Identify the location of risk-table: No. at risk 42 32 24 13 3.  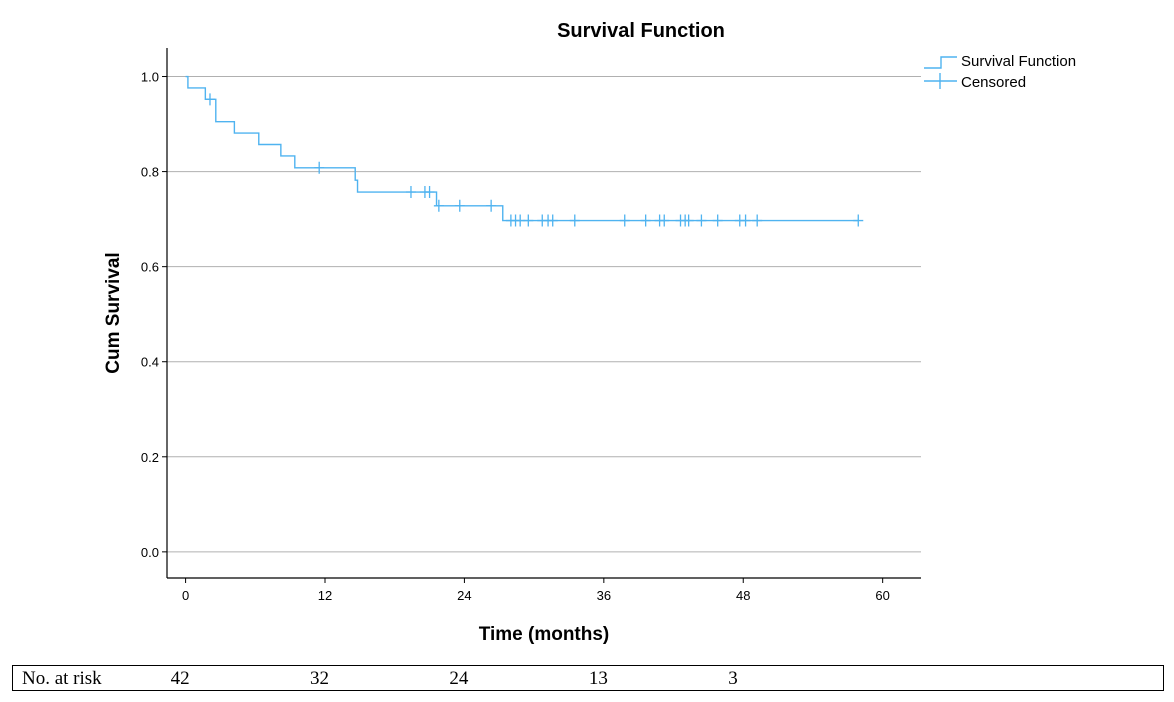
(588, 678).